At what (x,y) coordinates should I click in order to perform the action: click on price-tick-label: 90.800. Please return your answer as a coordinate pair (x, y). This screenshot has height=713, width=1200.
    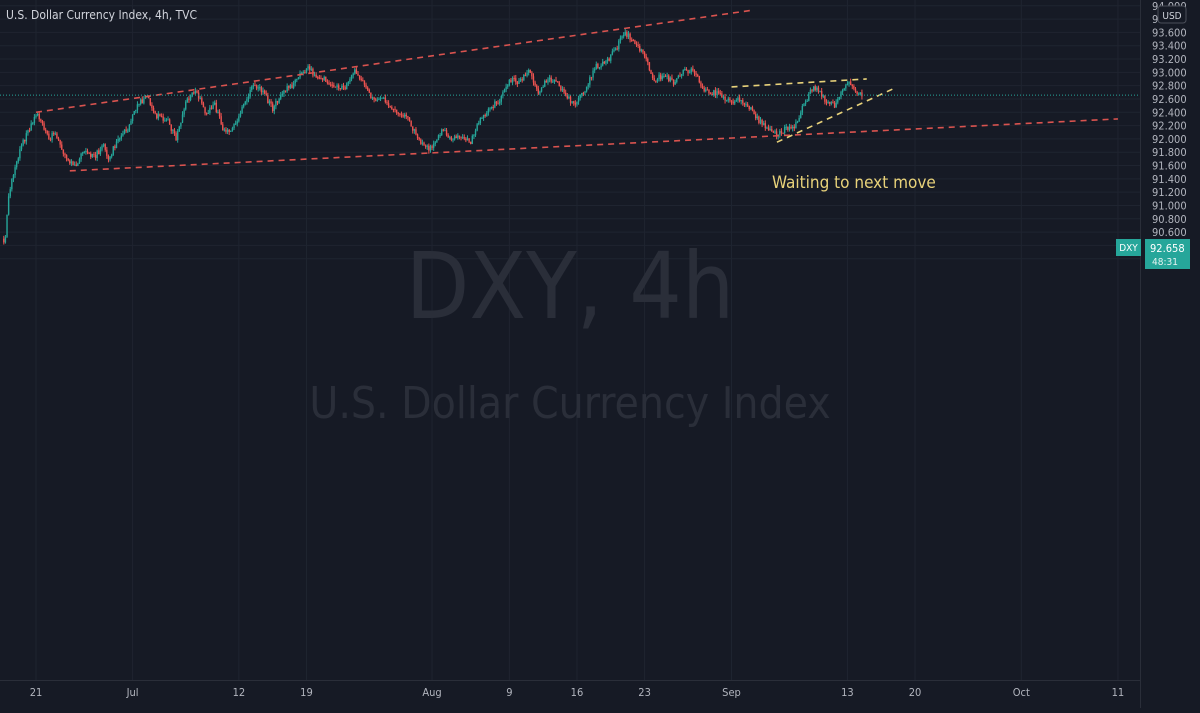
    Looking at the image, I should click on (1169, 219).